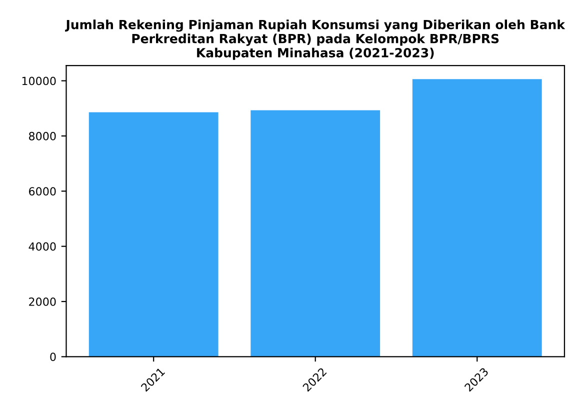  What do you see at coordinates (39, 81) in the screenshot?
I see `y-tick-label: 10000` at bounding box center [39, 81].